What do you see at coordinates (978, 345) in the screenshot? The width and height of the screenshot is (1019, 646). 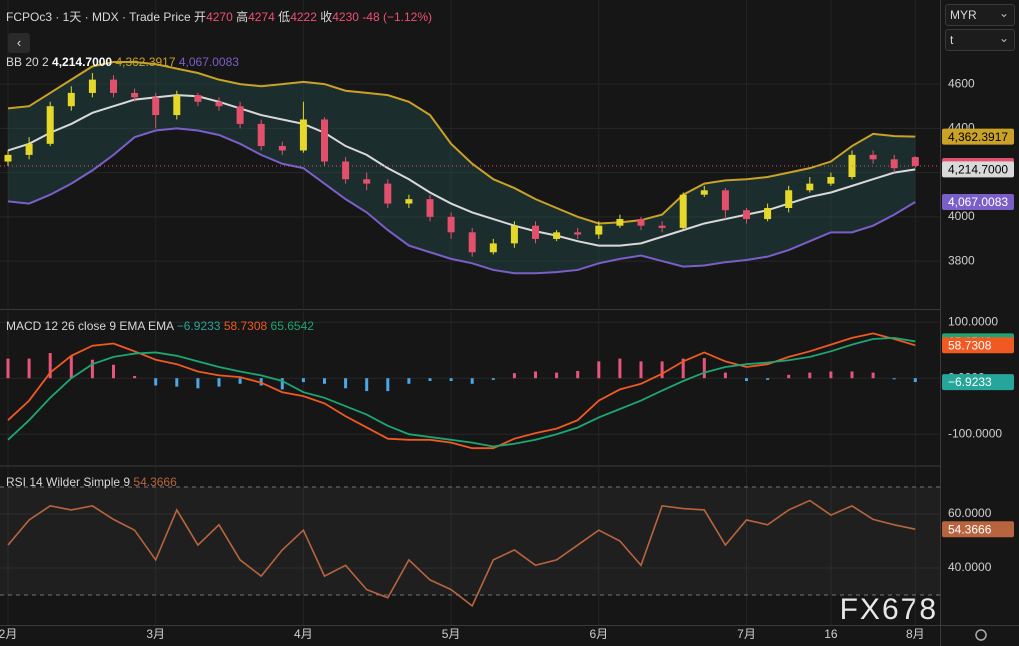 I see `macd-badge` at bounding box center [978, 345].